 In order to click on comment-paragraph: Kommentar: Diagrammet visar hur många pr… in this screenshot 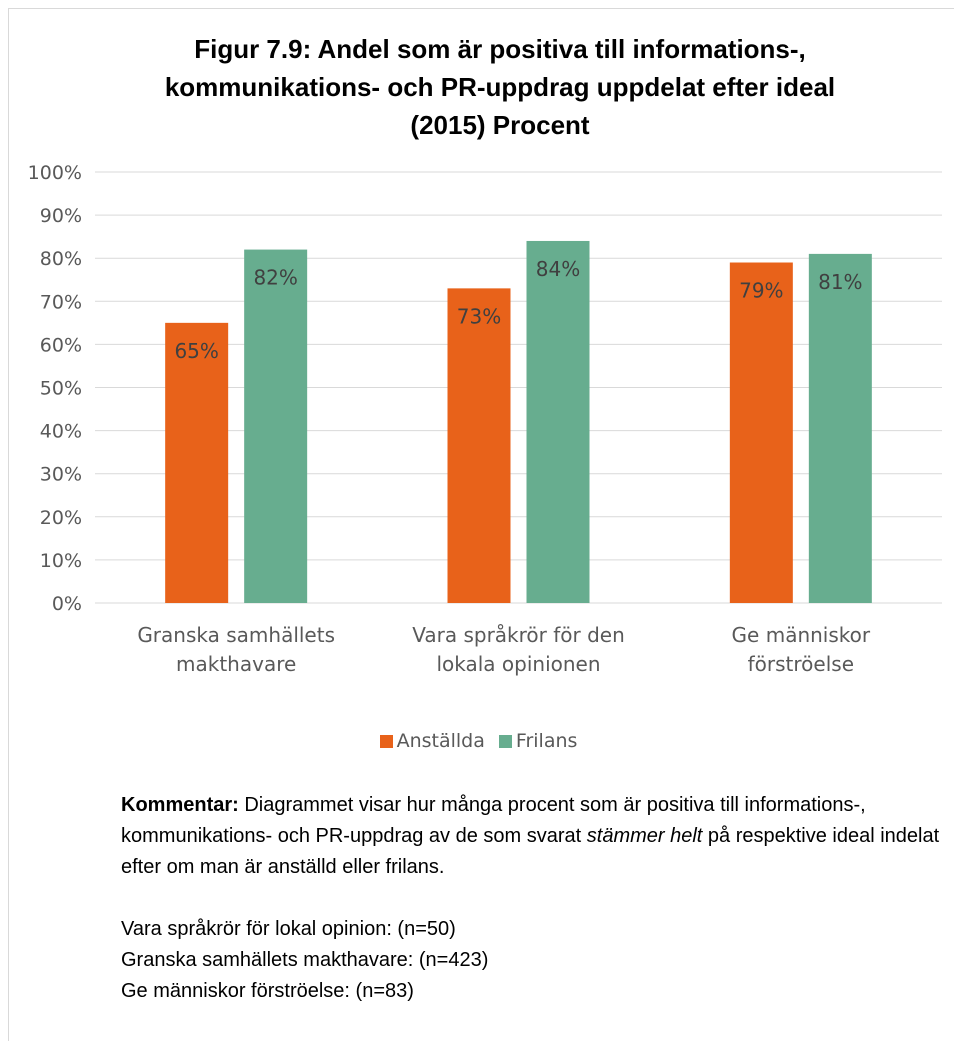, I will do `click(531, 836)`.